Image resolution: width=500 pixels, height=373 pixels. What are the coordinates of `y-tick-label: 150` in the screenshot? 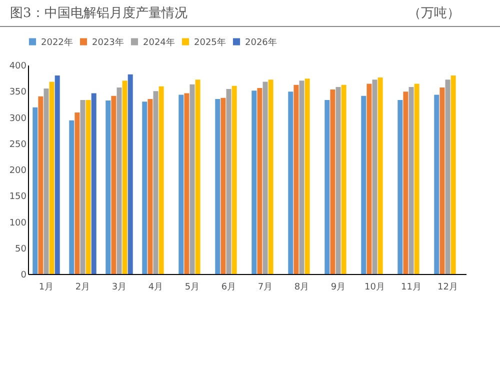 It's located at (18, 197).